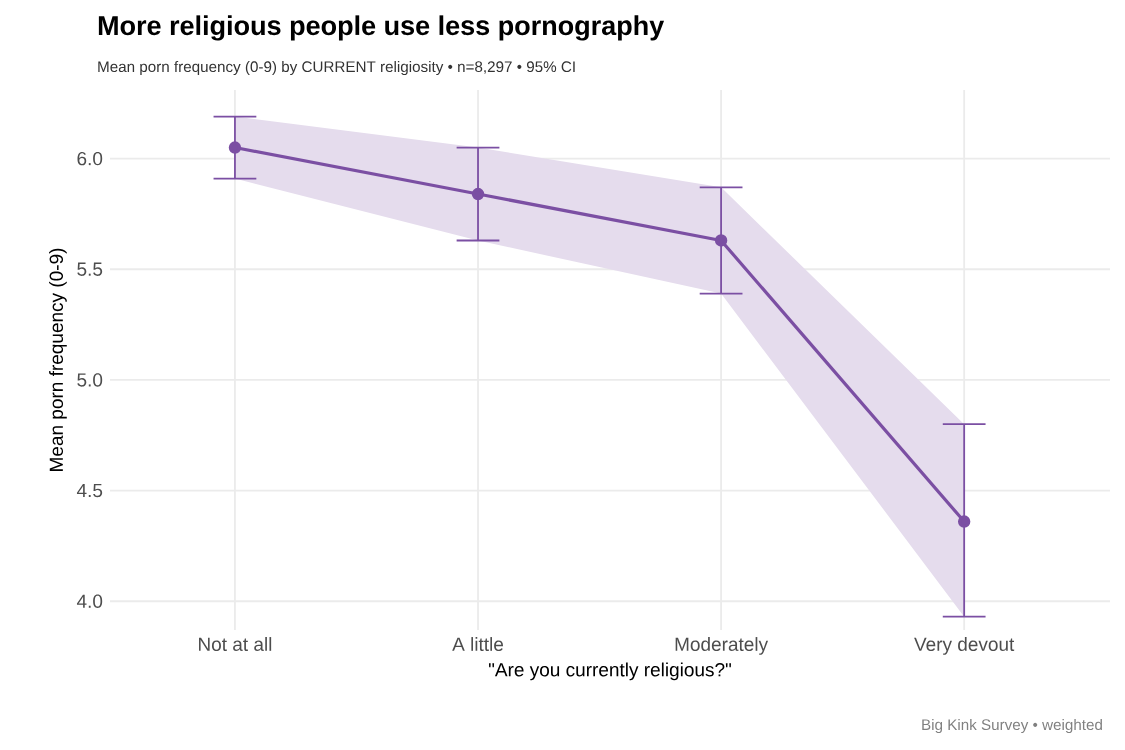 The width and height of the screenshot is (1125, 750). Describe the element at coordinates (90, 380) in the screenshot. I see `y-tick-label: 5.0` at that location.